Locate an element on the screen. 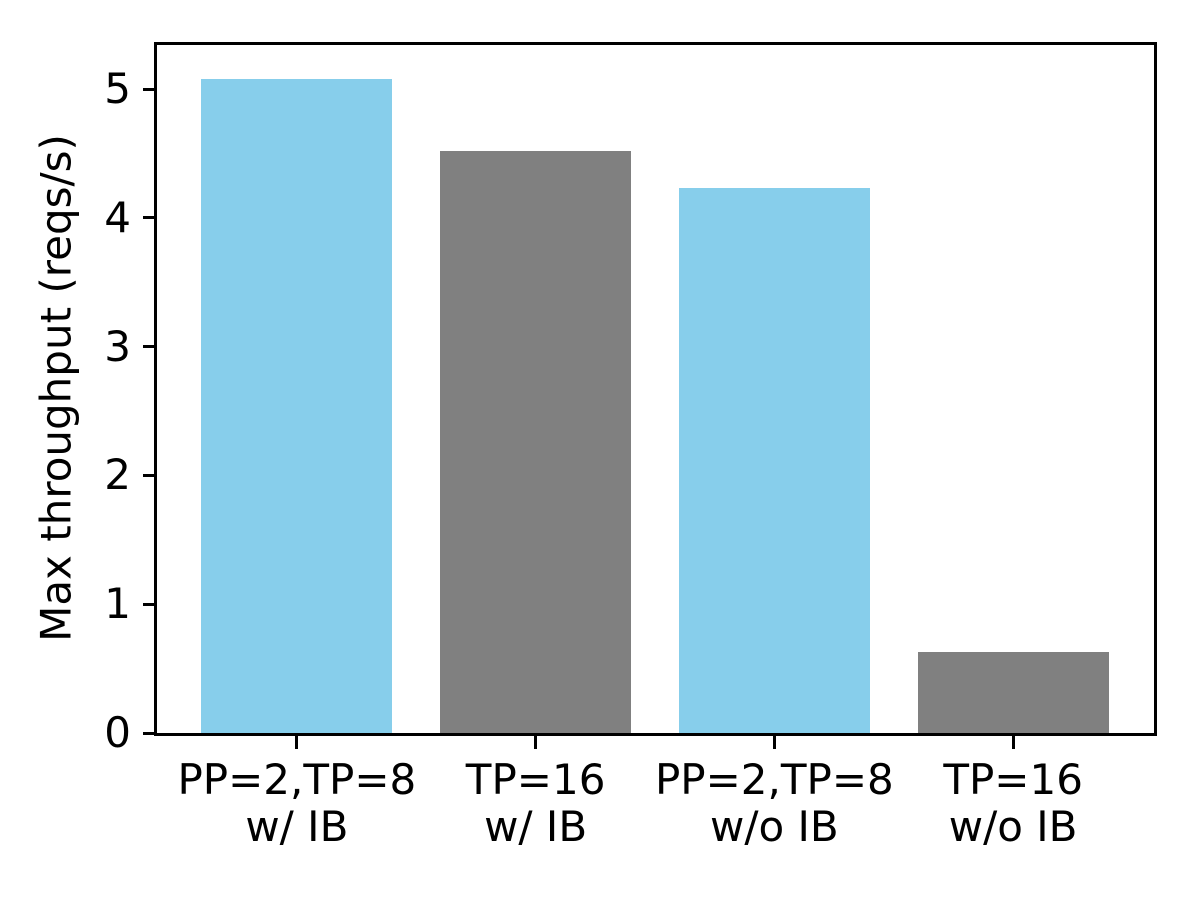 The width and height of the screenshot is (1200, 900). y-tick-label: 1 is located at coordinates (117, 604).